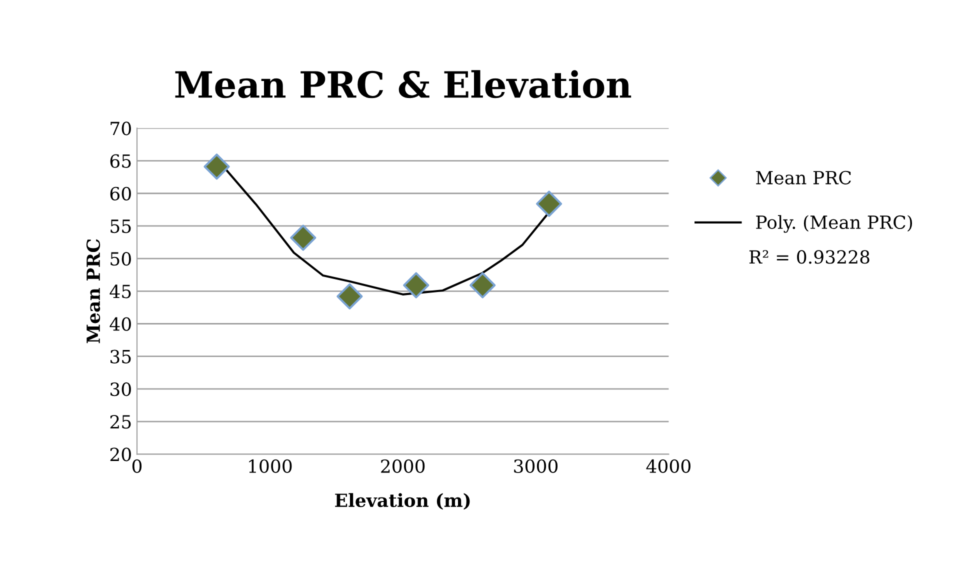 The width and height of the screenshot is (958, 580). I want to click on y-tick-label: 65, so click(120, 161).